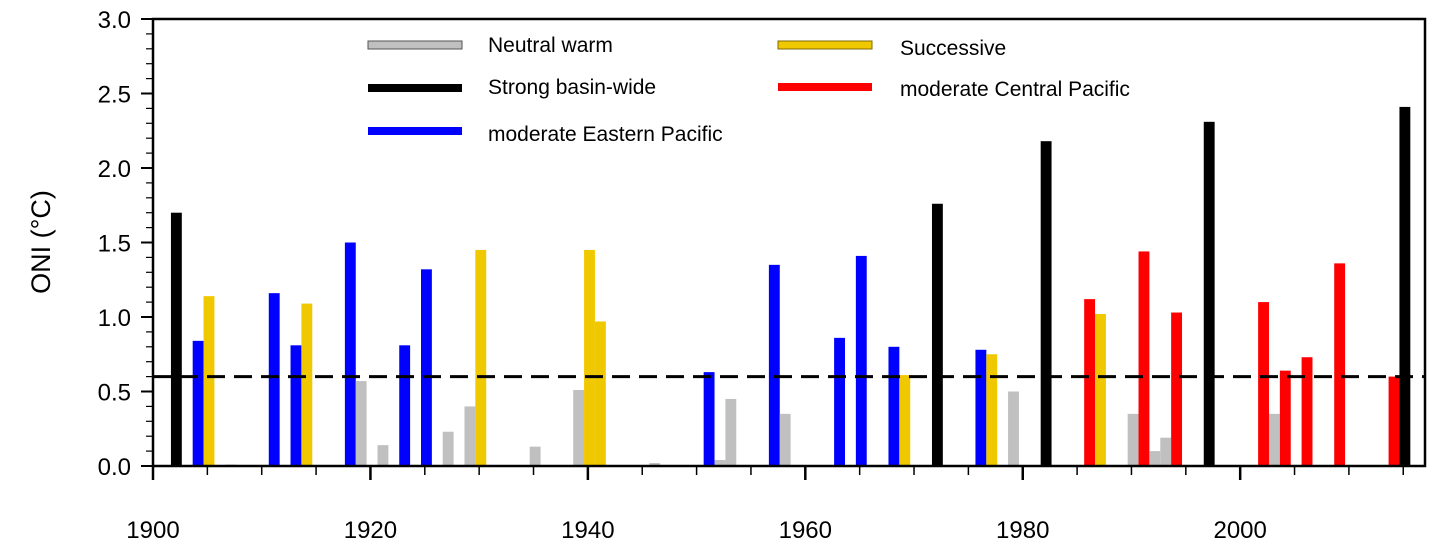 The width and height of the screenshot is (1440, 549). What do you see at coordinates (600, 393) in the screenshot?
I see `bar-successive-1941` at bounding box center [600, 393].